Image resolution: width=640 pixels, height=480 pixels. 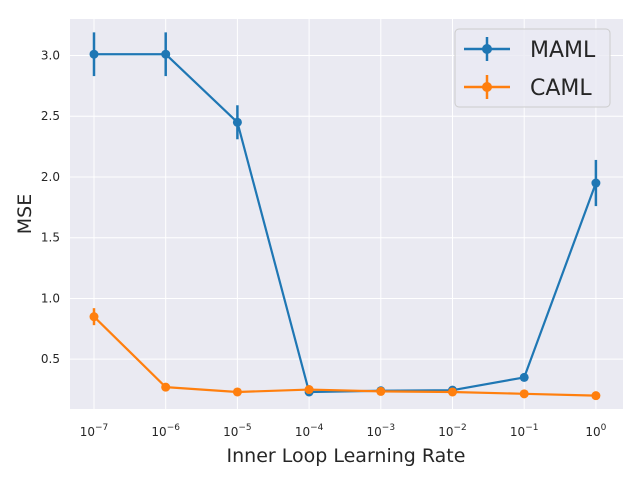 I want to click on x-axis-ticks: 10⁻⁷ 10⁻⁶ 10⁻⁵ 10⁻⁴ 10⁻³ 10⁻² 10⁻¹ 10⁰, so click(x=343, y=431).